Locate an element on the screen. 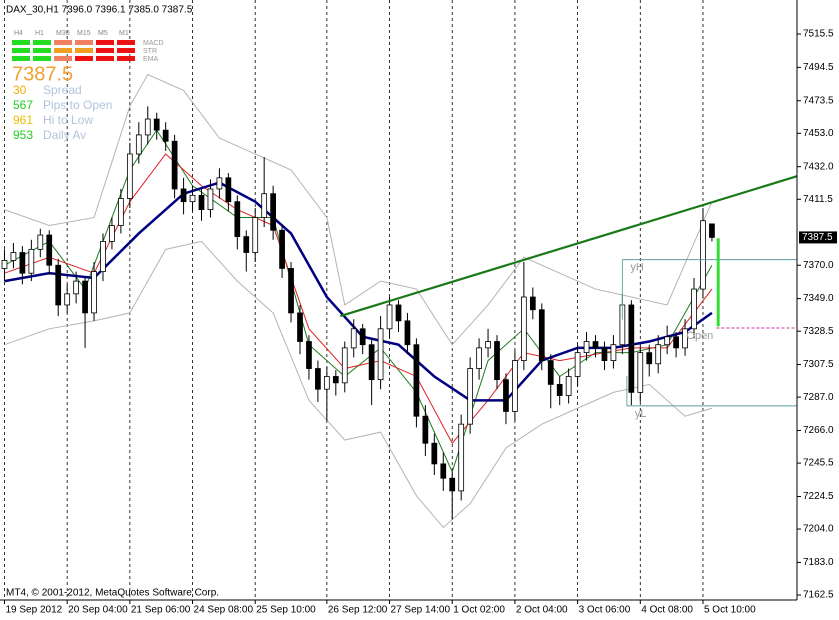 The image size is (839, 620). stat-value: 30 is located at coordinates (20, 90).